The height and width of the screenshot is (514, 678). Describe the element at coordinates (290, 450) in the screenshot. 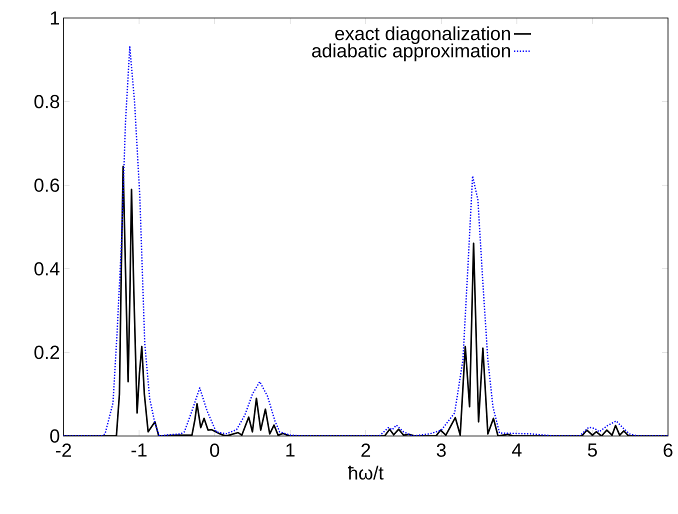

I see `x-tick-label: 1` at that location.